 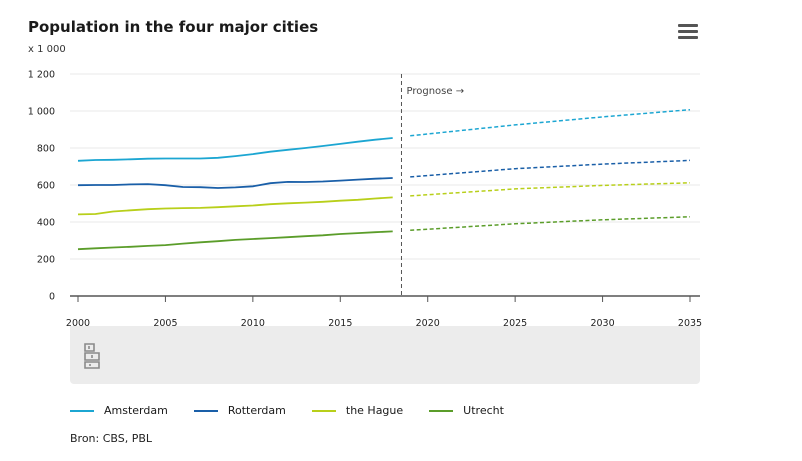 What do you see at coordinates (602, 323) in the screenshot?
I see `x-tick-label: 2030` at bounding box center [602, 323].